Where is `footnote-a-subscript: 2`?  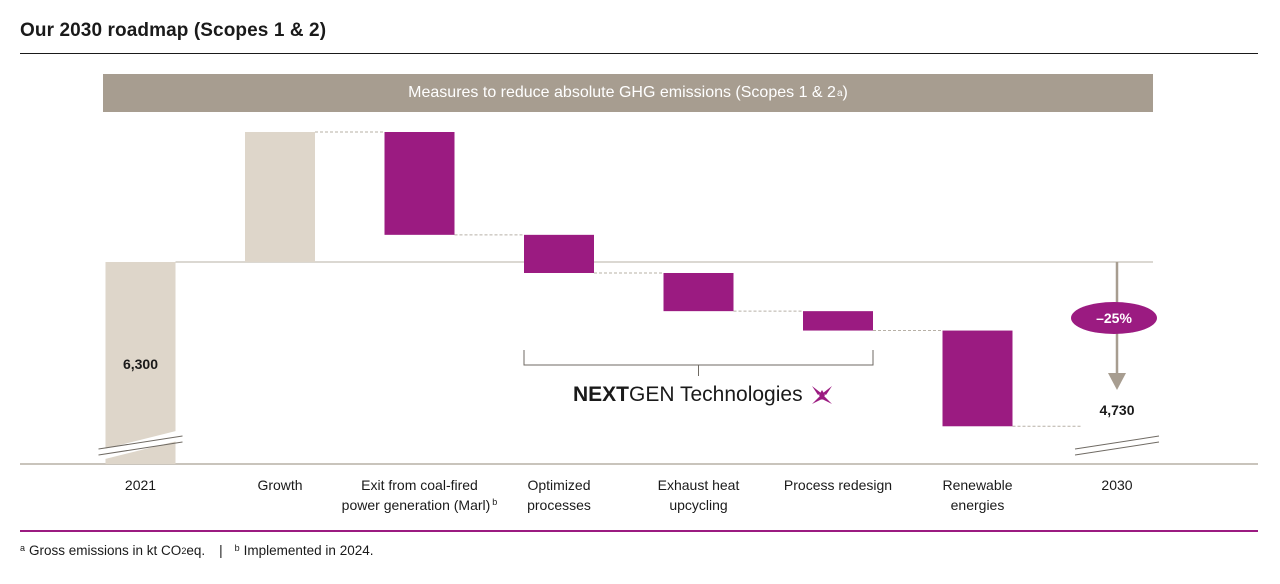
footnote-a-subscript: 2 is located at coordinates (184, 550).